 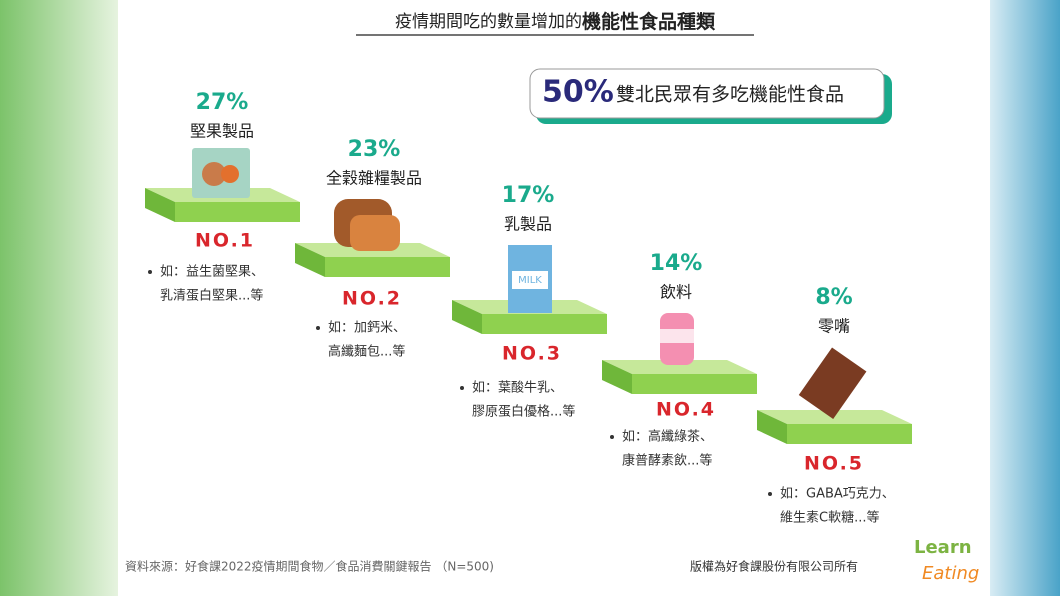 What do you see at coordinates (528, 195) in the screenshot?
I see `percent: 17%` at bounding box center [528, 195].